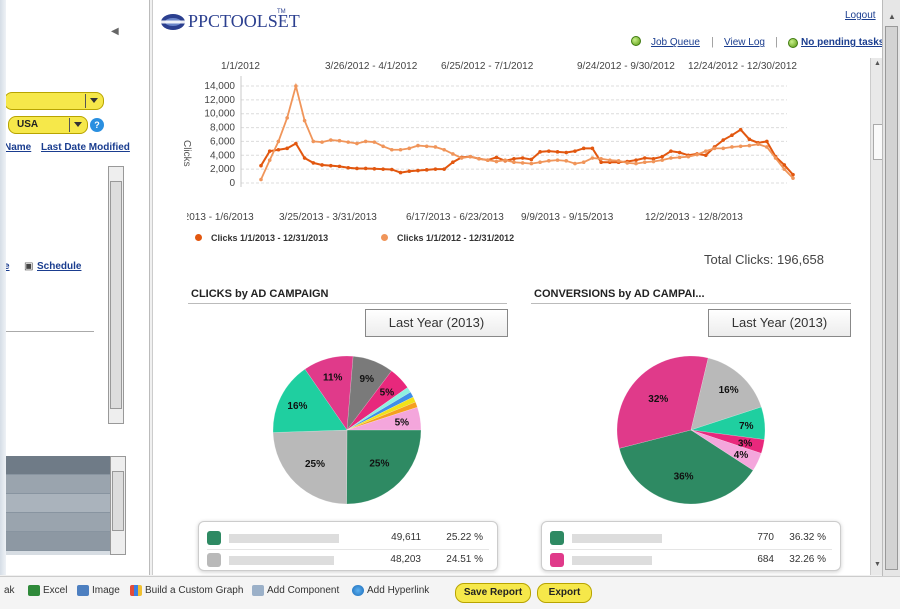 The width and height of the screenshot is (900, 609). Describe the element at coordinates (675, 42) in the screenshot. I see `job-queue-link: Job Queue` at that location.